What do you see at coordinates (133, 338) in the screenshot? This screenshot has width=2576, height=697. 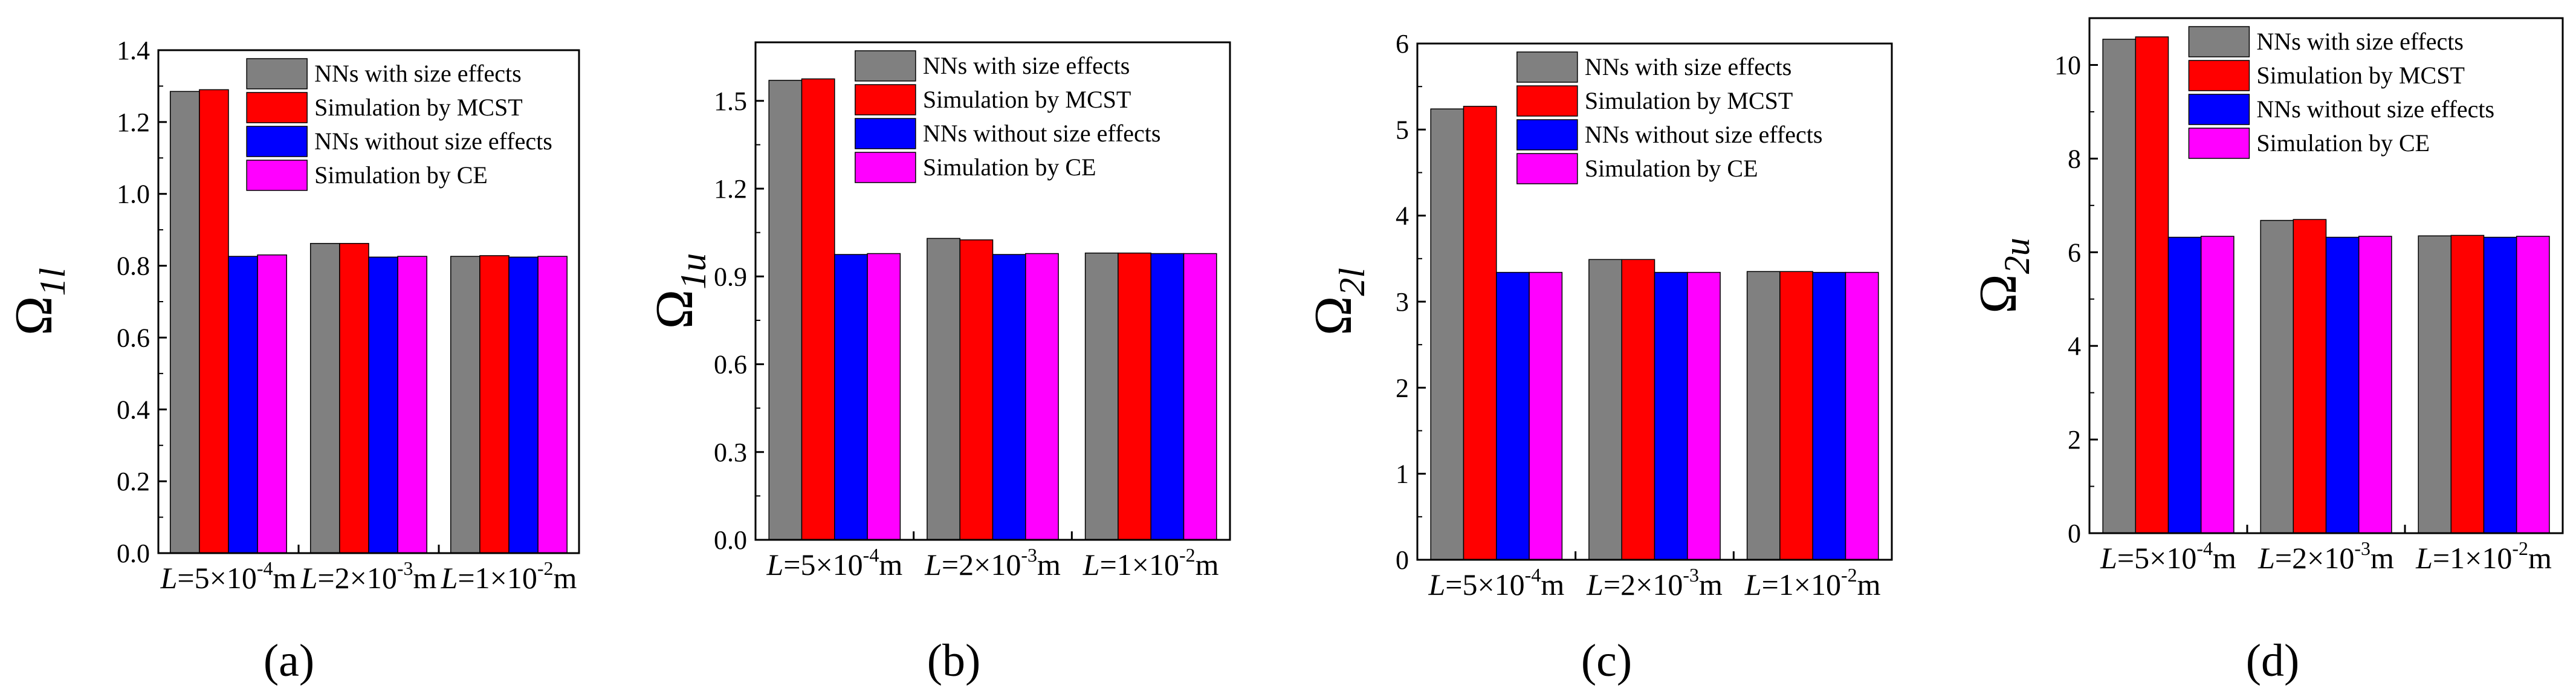 I see `y-tick-label: 0.6` at bounding box center [133, 338].